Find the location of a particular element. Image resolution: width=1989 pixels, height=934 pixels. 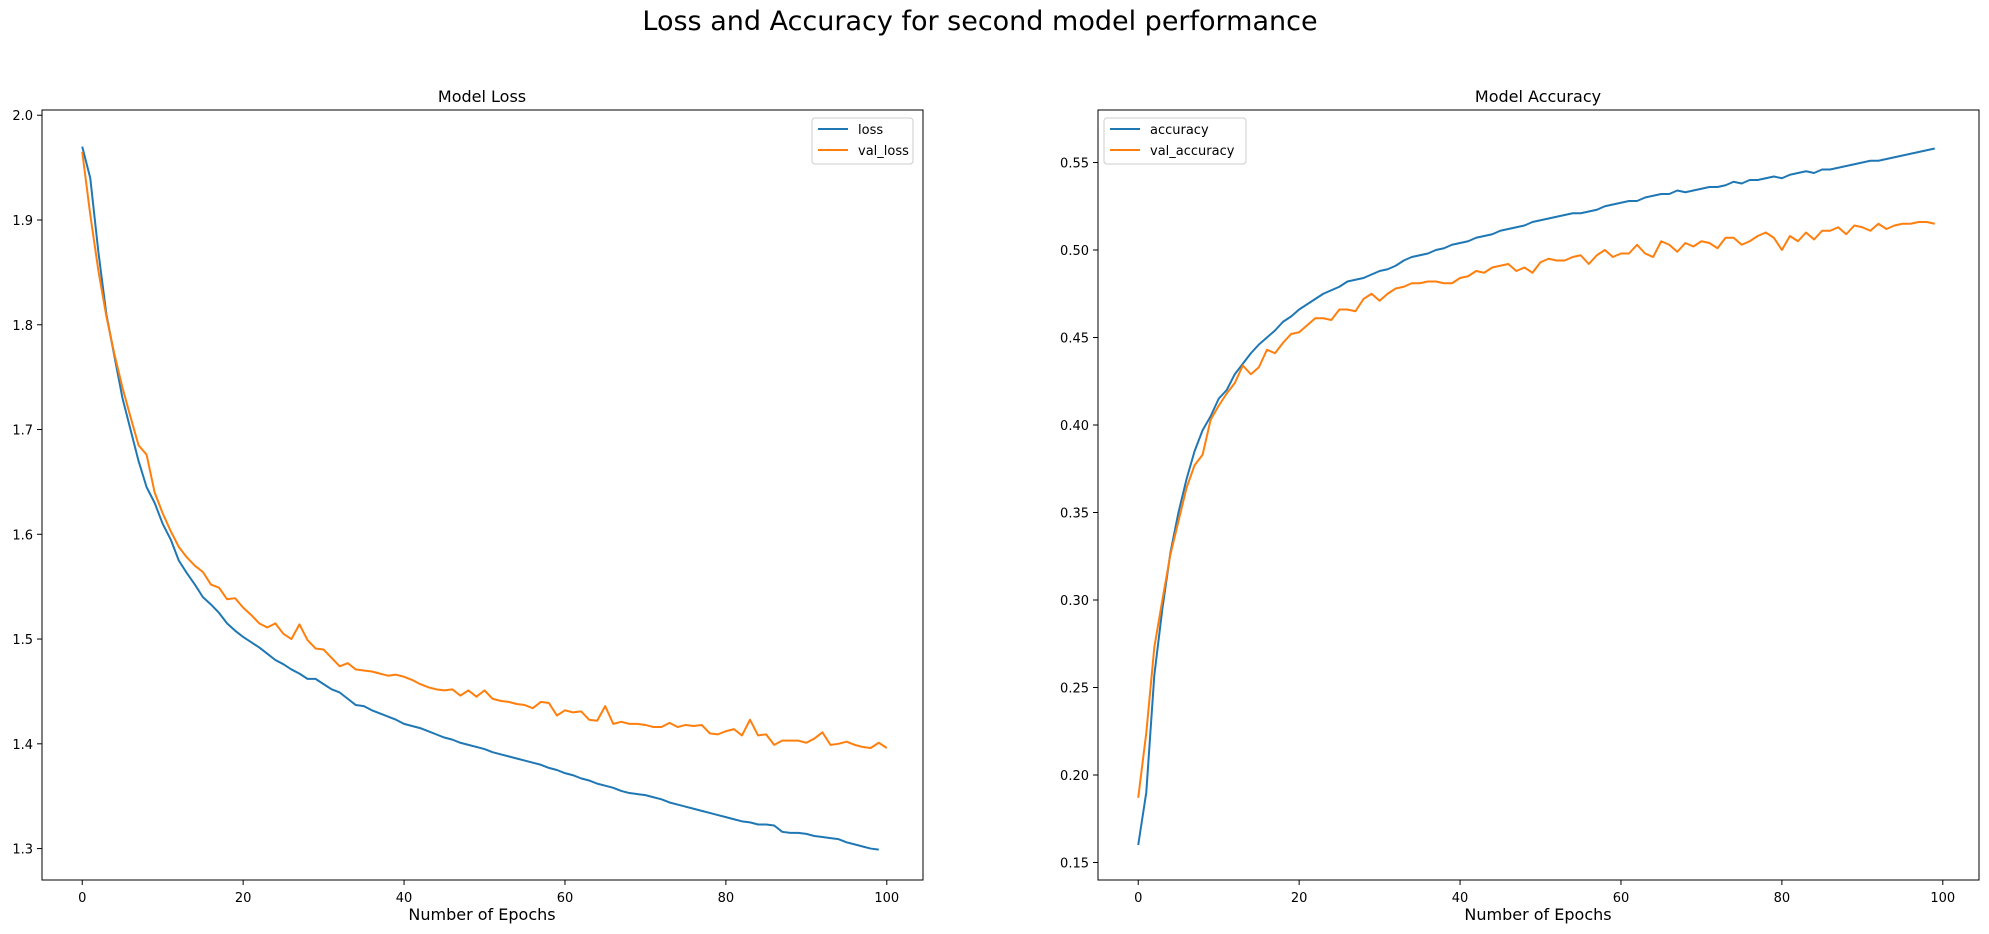

accuracy-y-tick-label: 0.40 is located at coordinates (1074, 426).